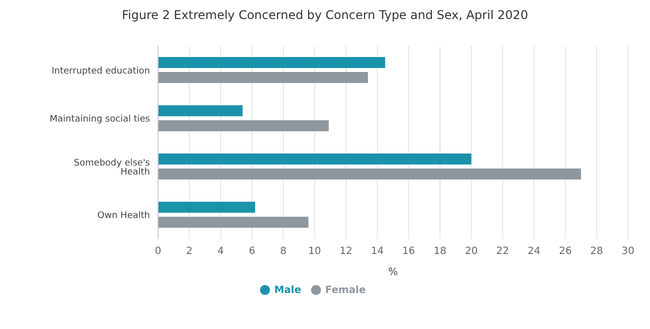 The image size is (650, 329). Describe the element at coordinates (346, 252) in the screenshot. I see `x-tick-label: 12` at that location.